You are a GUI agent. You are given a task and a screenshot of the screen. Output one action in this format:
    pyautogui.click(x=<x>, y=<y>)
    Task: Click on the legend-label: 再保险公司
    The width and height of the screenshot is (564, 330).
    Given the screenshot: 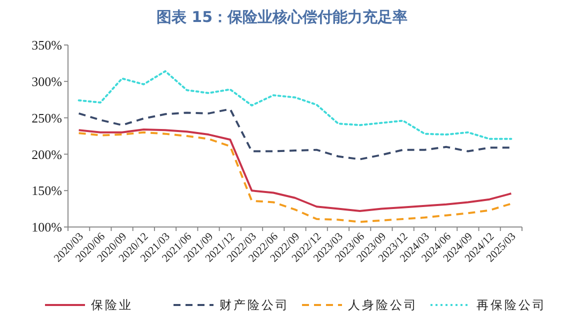 What is the action you would take?
    pyautogui.click(x=511, y=305)
    